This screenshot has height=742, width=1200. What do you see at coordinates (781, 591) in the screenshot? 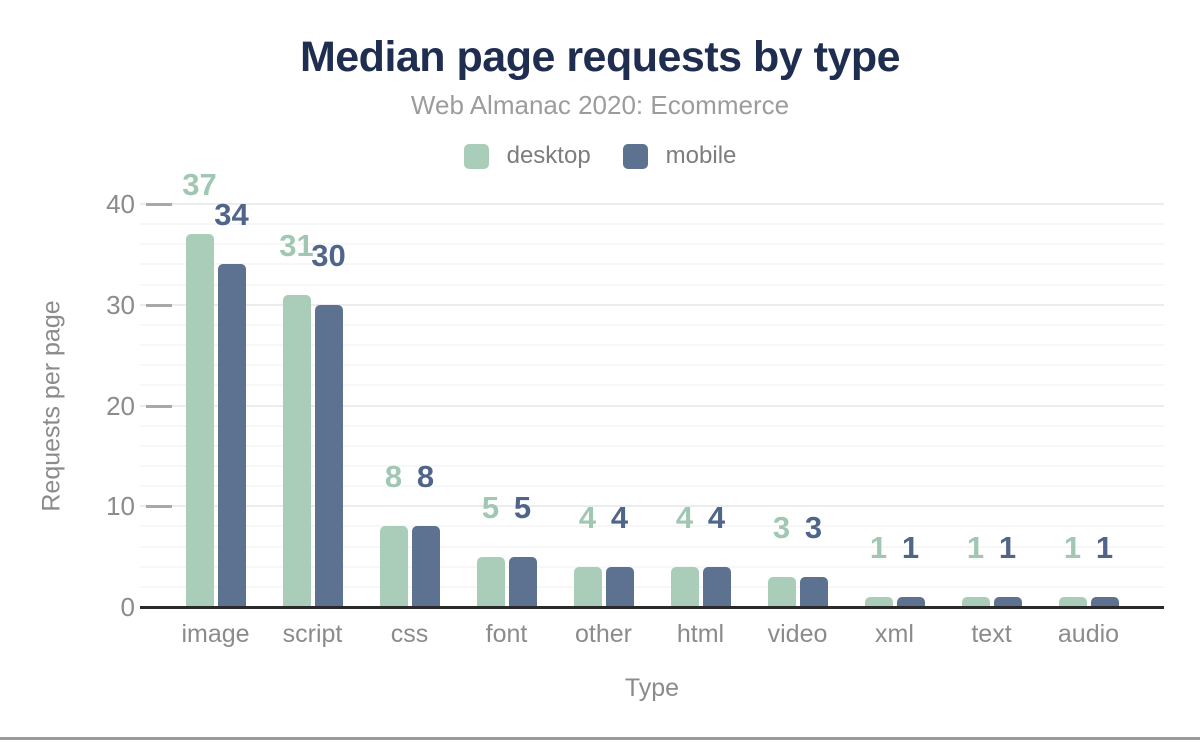
I see `bar-desktop-video` at bounding box center [781, 591].